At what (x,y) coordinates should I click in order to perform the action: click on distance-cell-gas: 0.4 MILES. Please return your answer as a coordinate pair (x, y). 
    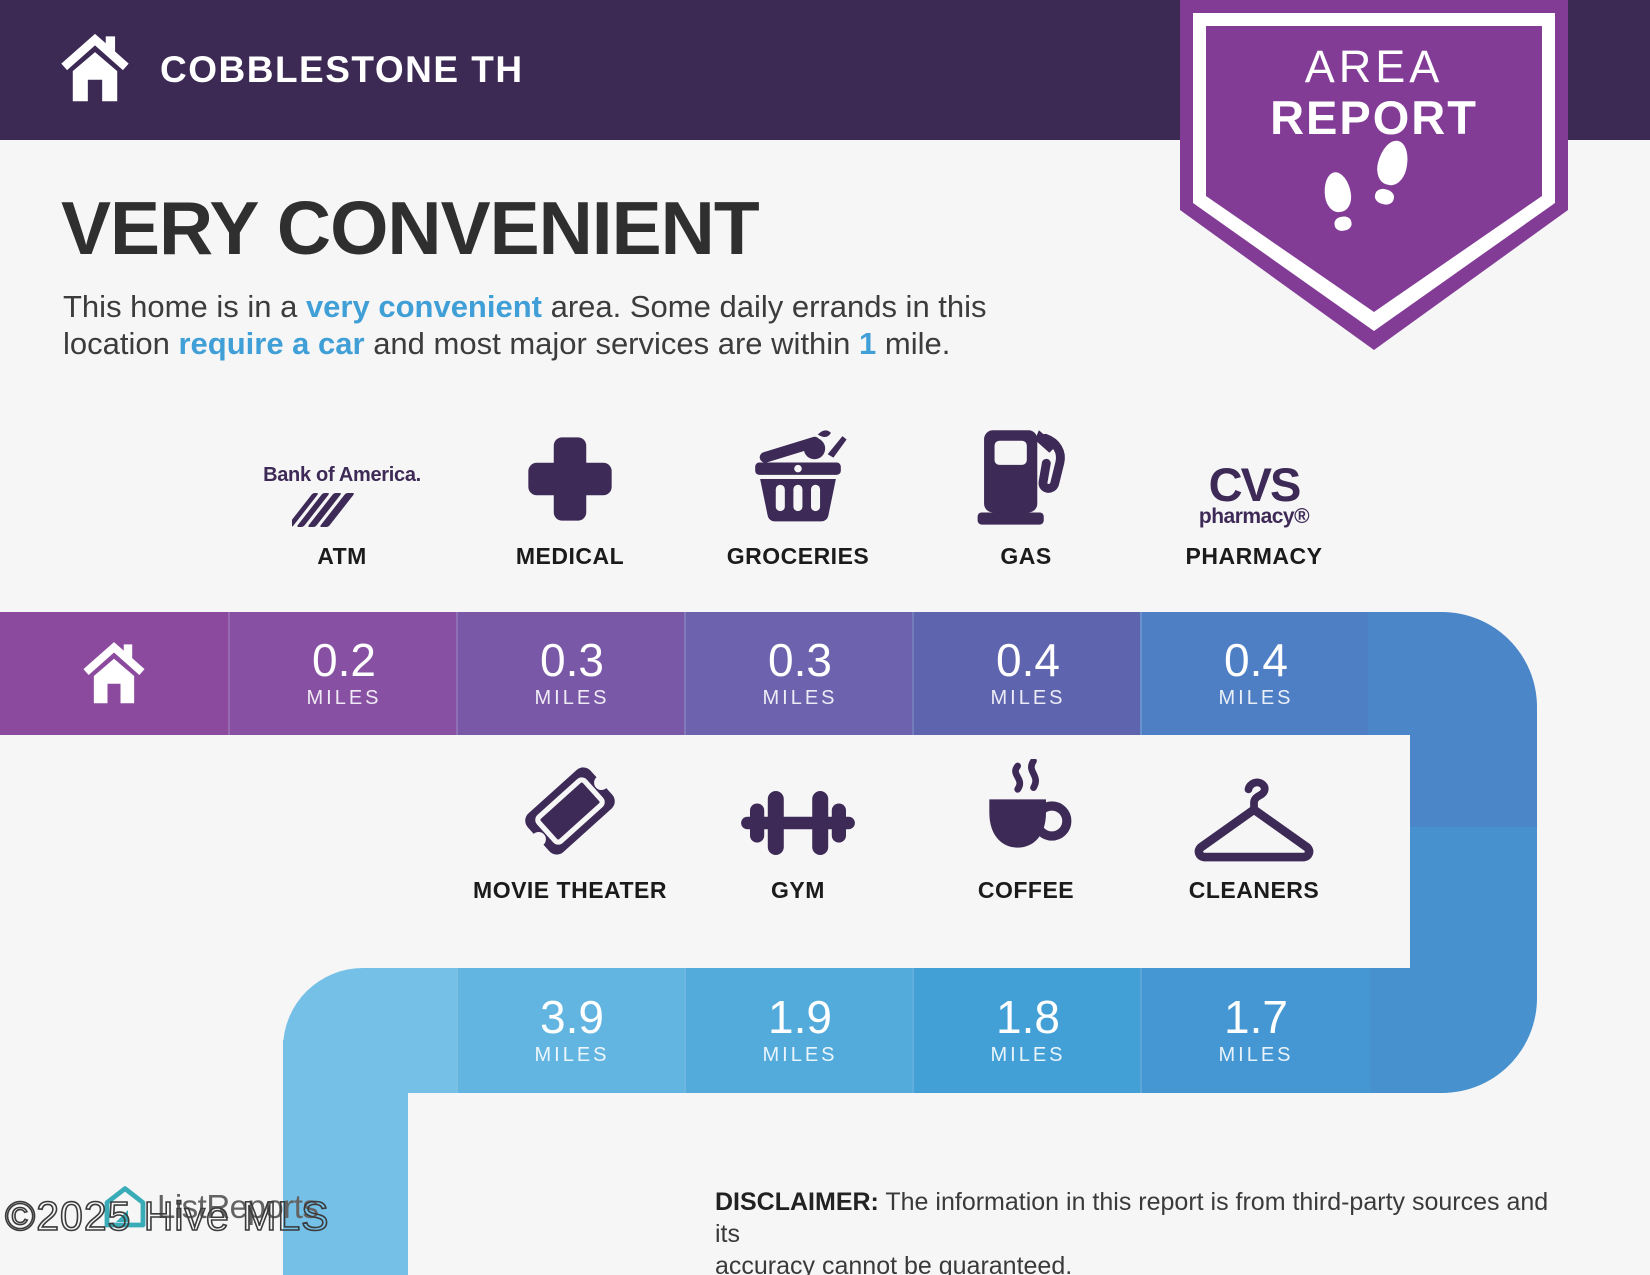
    Looking at the image, I should click on (1027, 673).